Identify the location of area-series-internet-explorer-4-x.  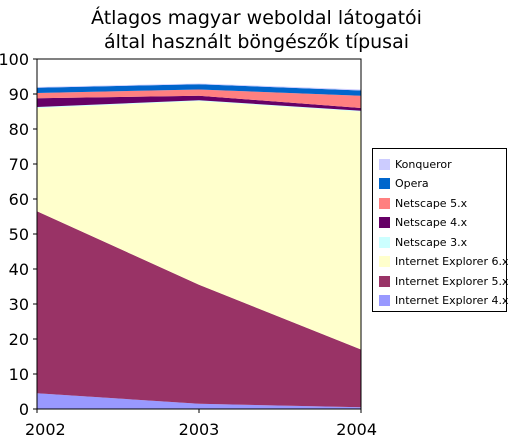
(199, 401).